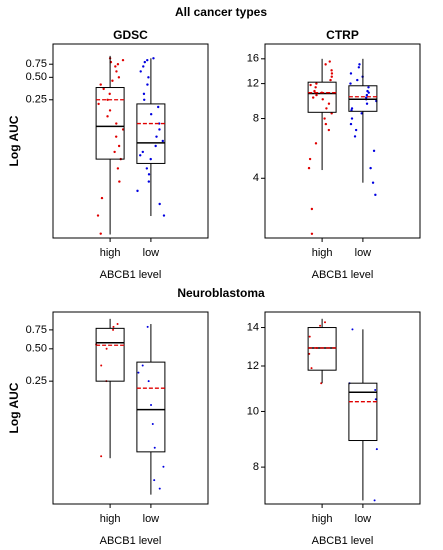  Describe the element at coordinates (253, 411) in the screenshot. I see `y-tick-label: 10` at that location.